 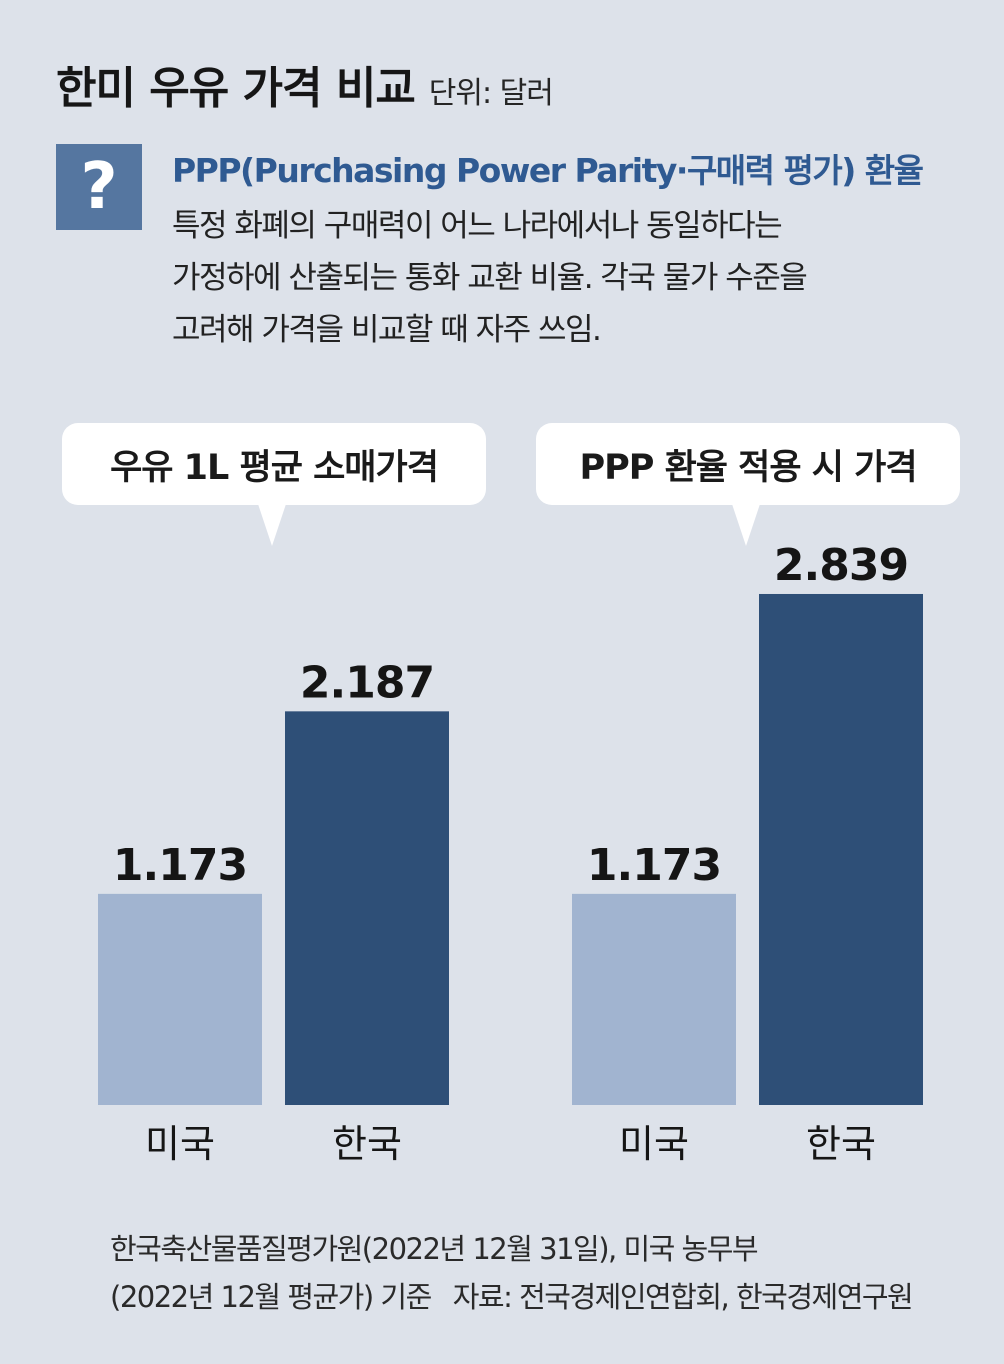 I want to click on definition-line-1: 특정 화폐의 구매력이 어느 나라에서나 동일하다는, so click(x=477, y=226).